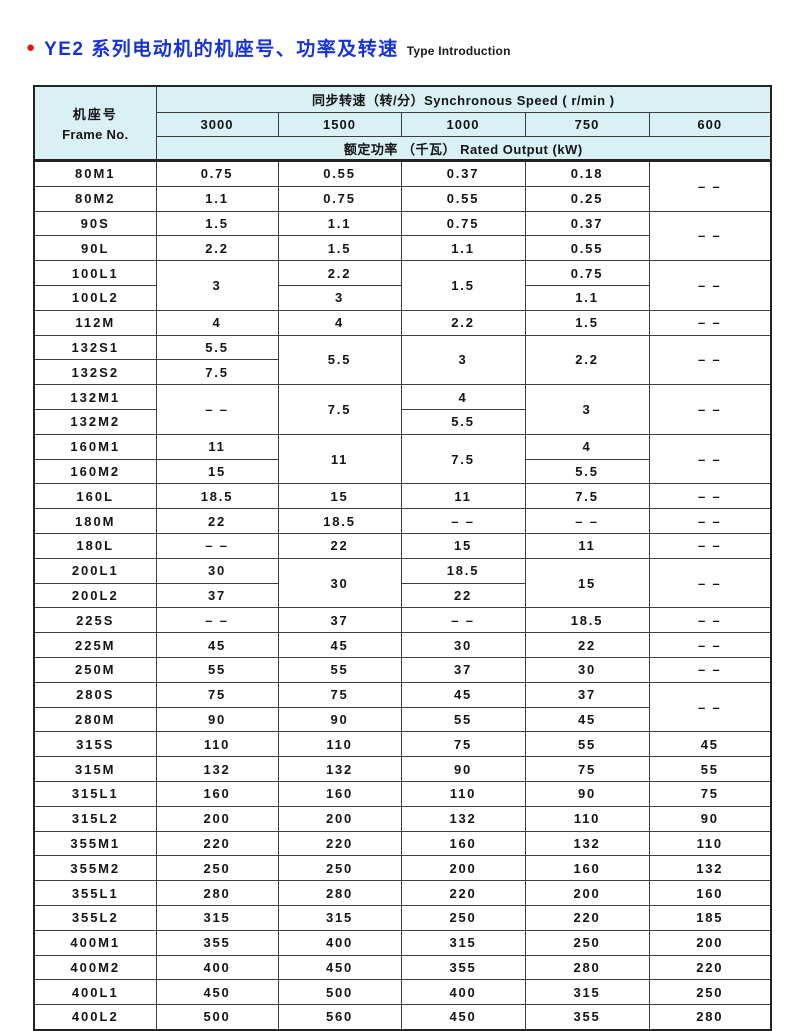  I want to click on frame-no-cell: 315M, so click(95, 769).